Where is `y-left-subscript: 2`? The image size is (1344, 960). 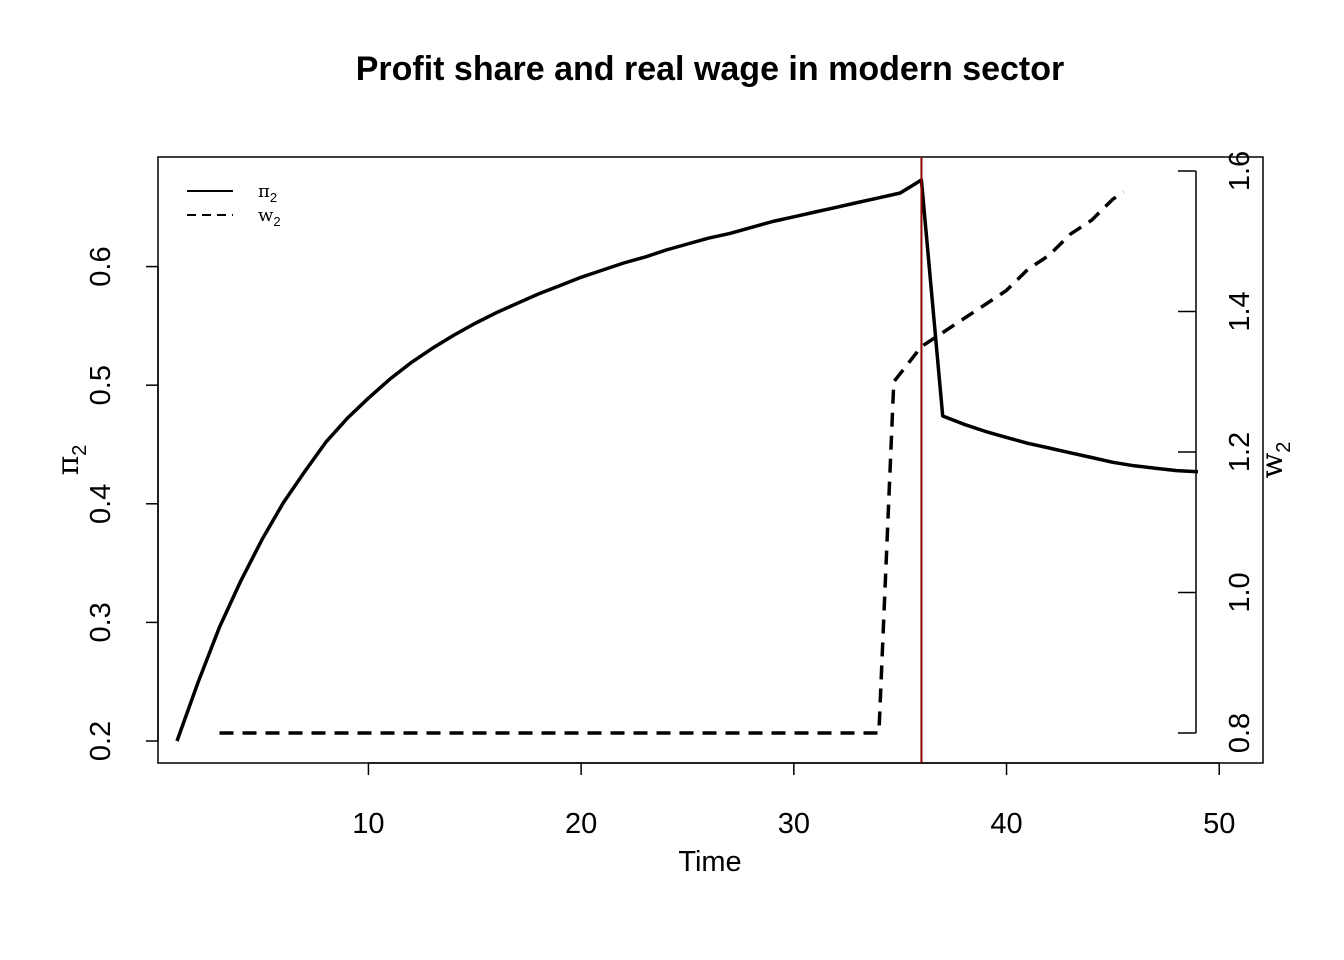
y-left-subscript: 2 is located at coordinates (80, 450).